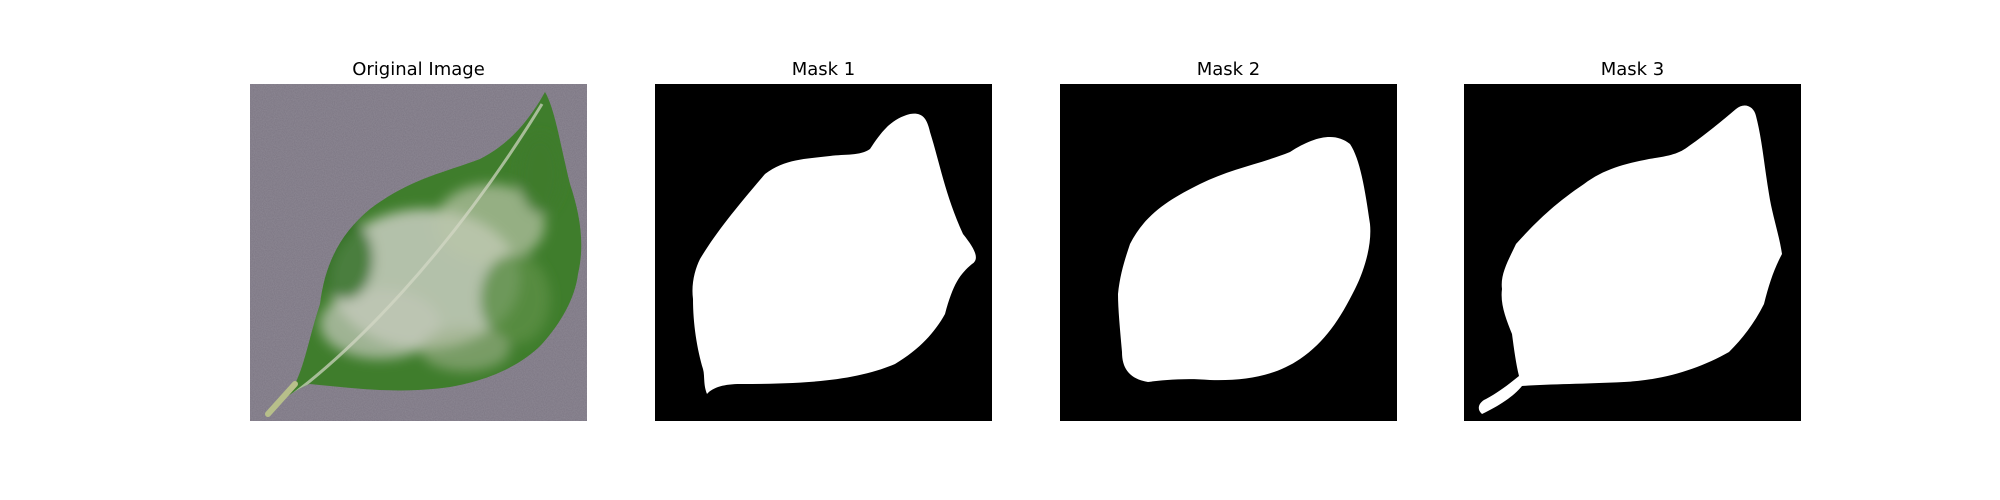 The height and width of the screenshot is (500, 2000). I want to click on mask-2-image, so click(1228, 252).